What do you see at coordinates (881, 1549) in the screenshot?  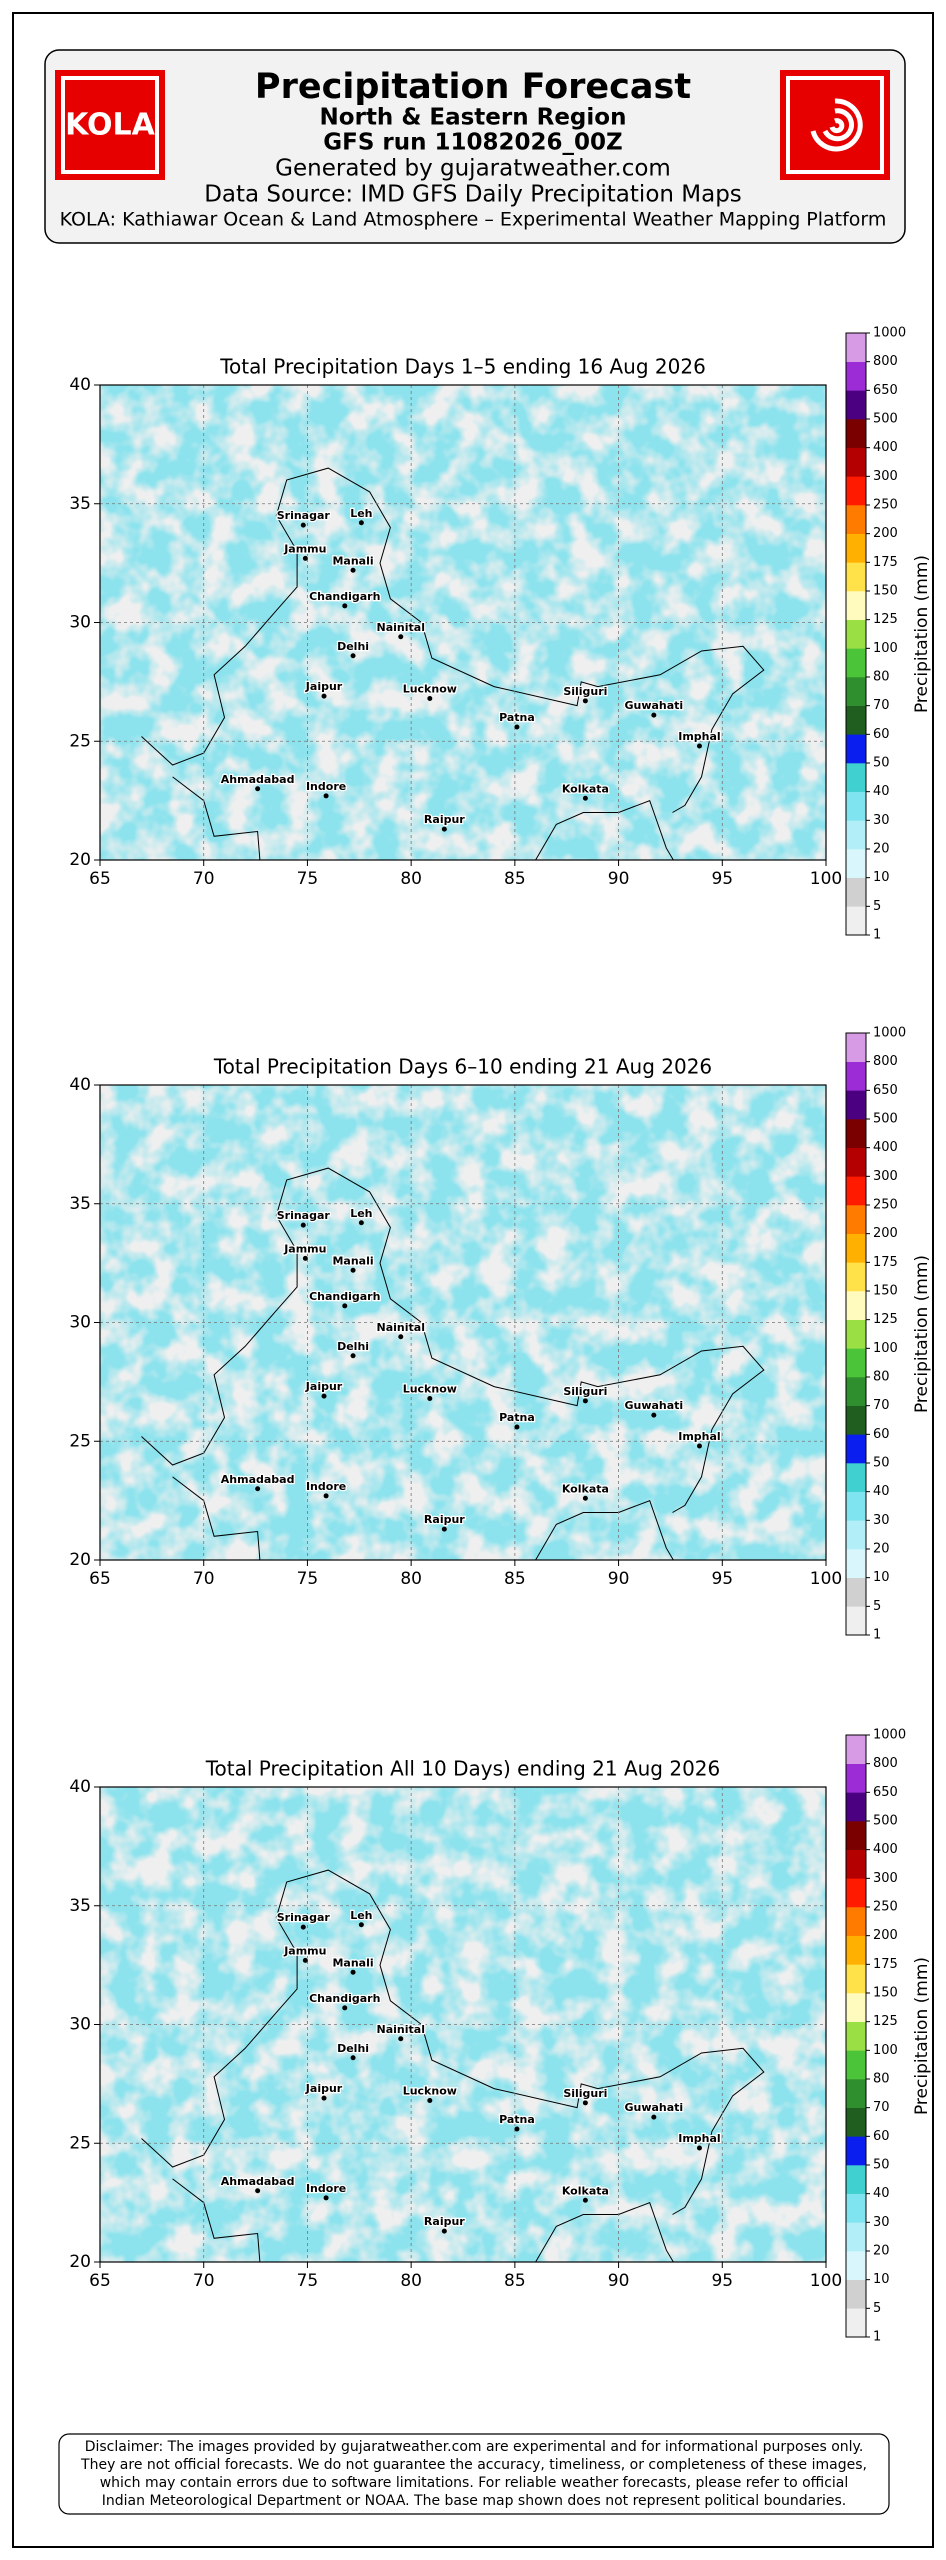 I see `colorbar-label: 20` at bounding box center [881, 1549].